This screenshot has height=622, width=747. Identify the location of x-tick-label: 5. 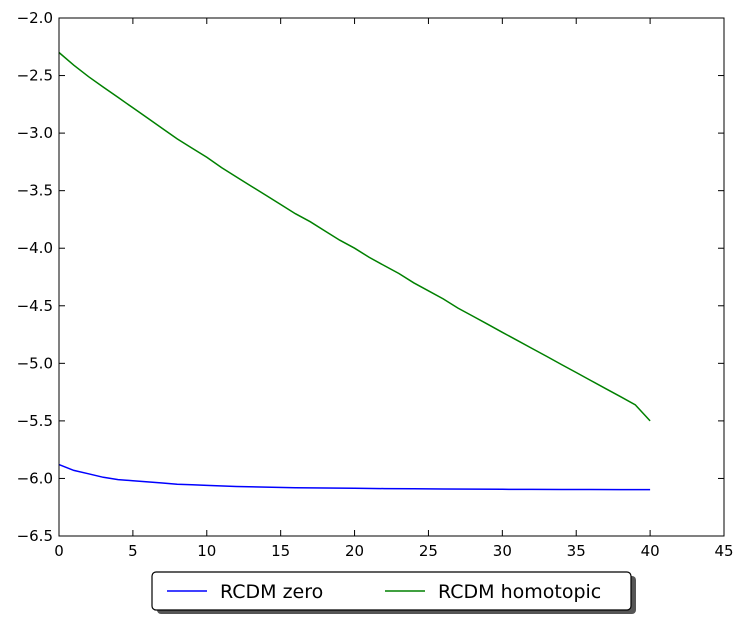
(133, 551).